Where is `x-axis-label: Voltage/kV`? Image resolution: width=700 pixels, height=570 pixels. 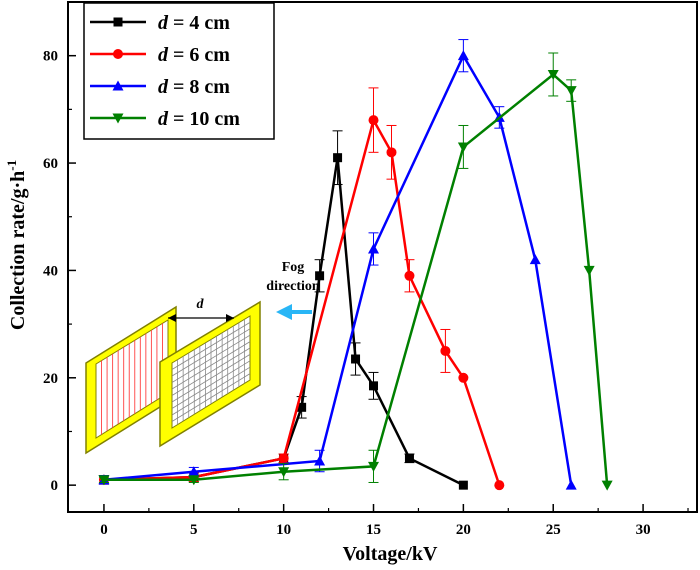
x-axis-label: Voltage/kV is located at coordinates (390, 554).